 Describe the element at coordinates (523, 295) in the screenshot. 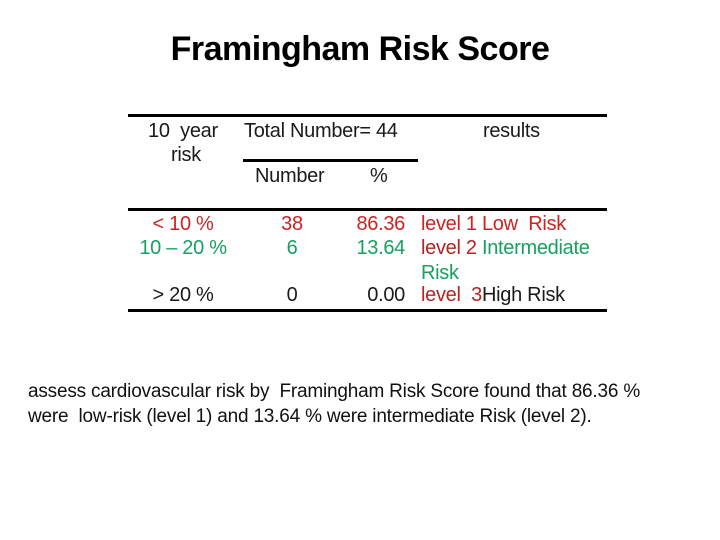

I see `row3-risk-description: High Risk` at that location.